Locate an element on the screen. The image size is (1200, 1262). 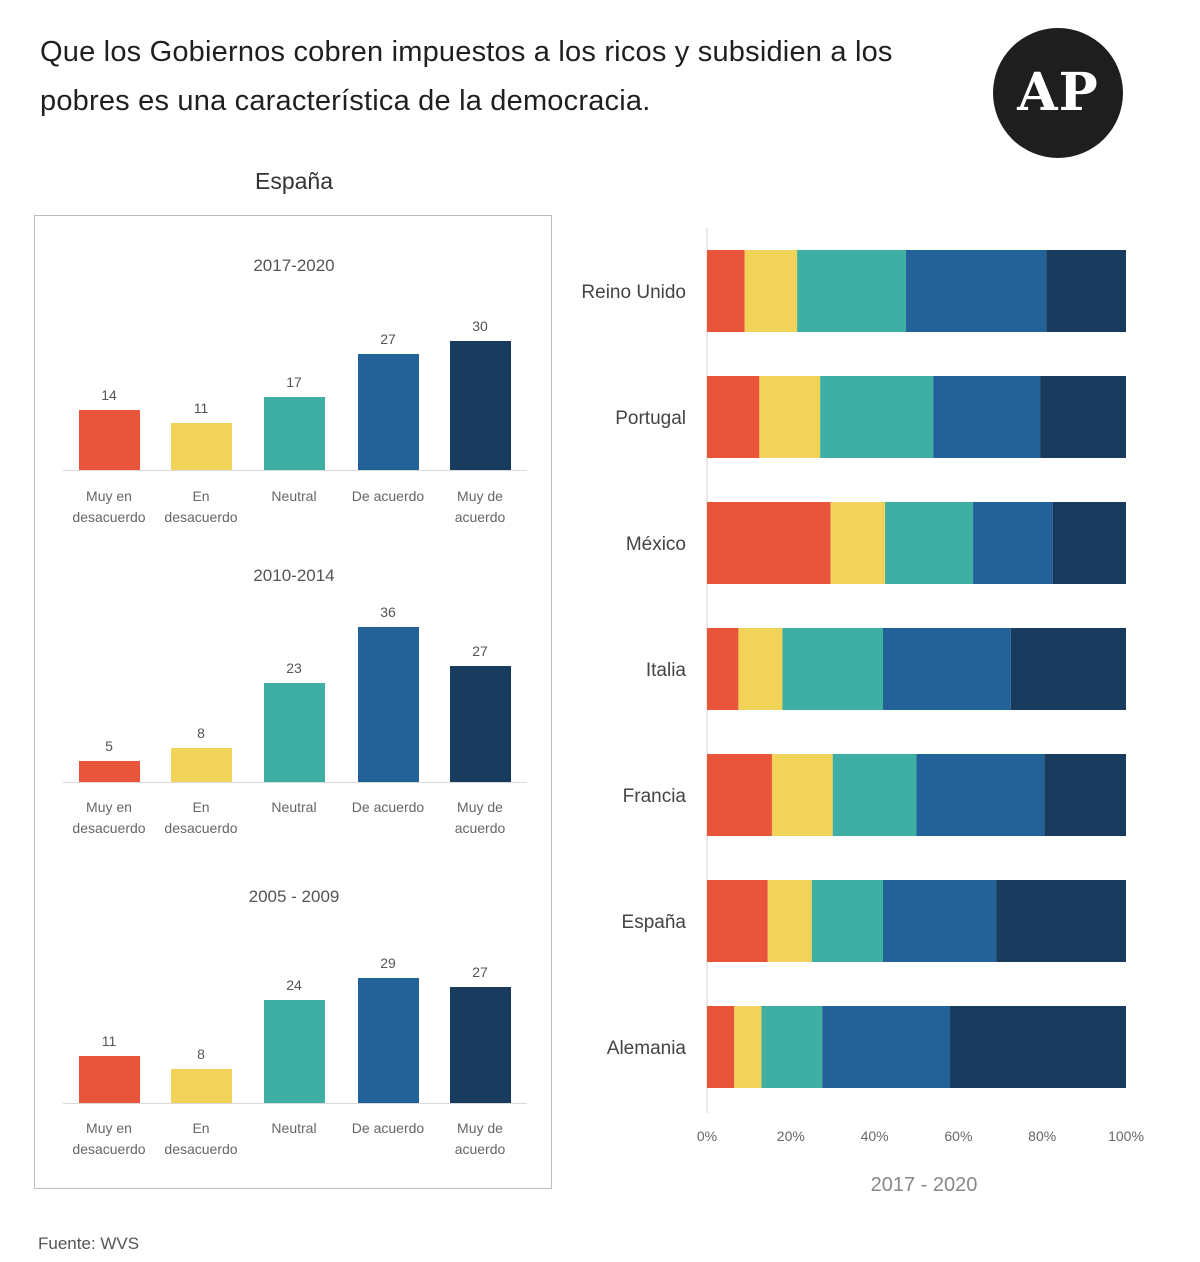
x-tick-label: 80% is located at coordinates (1042, 1136).